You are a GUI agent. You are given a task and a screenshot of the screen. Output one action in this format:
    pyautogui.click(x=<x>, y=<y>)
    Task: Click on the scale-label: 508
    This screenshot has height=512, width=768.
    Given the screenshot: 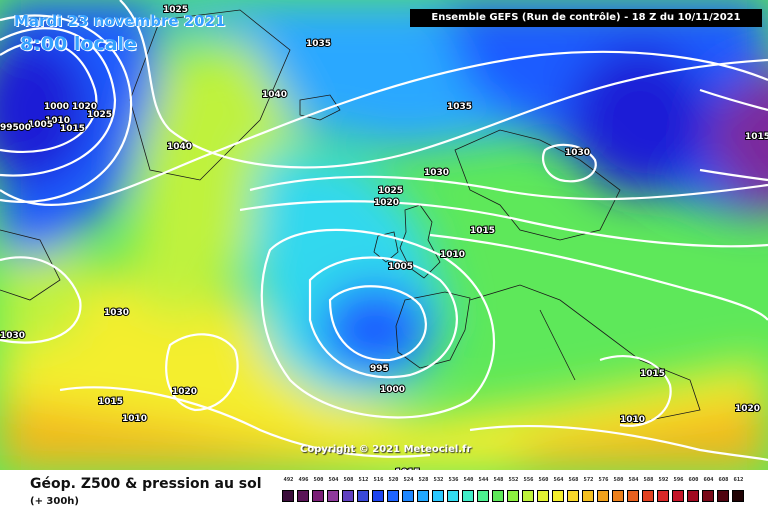 What is the action you would take?
    pyautogui.click(x=348, y=480)
    